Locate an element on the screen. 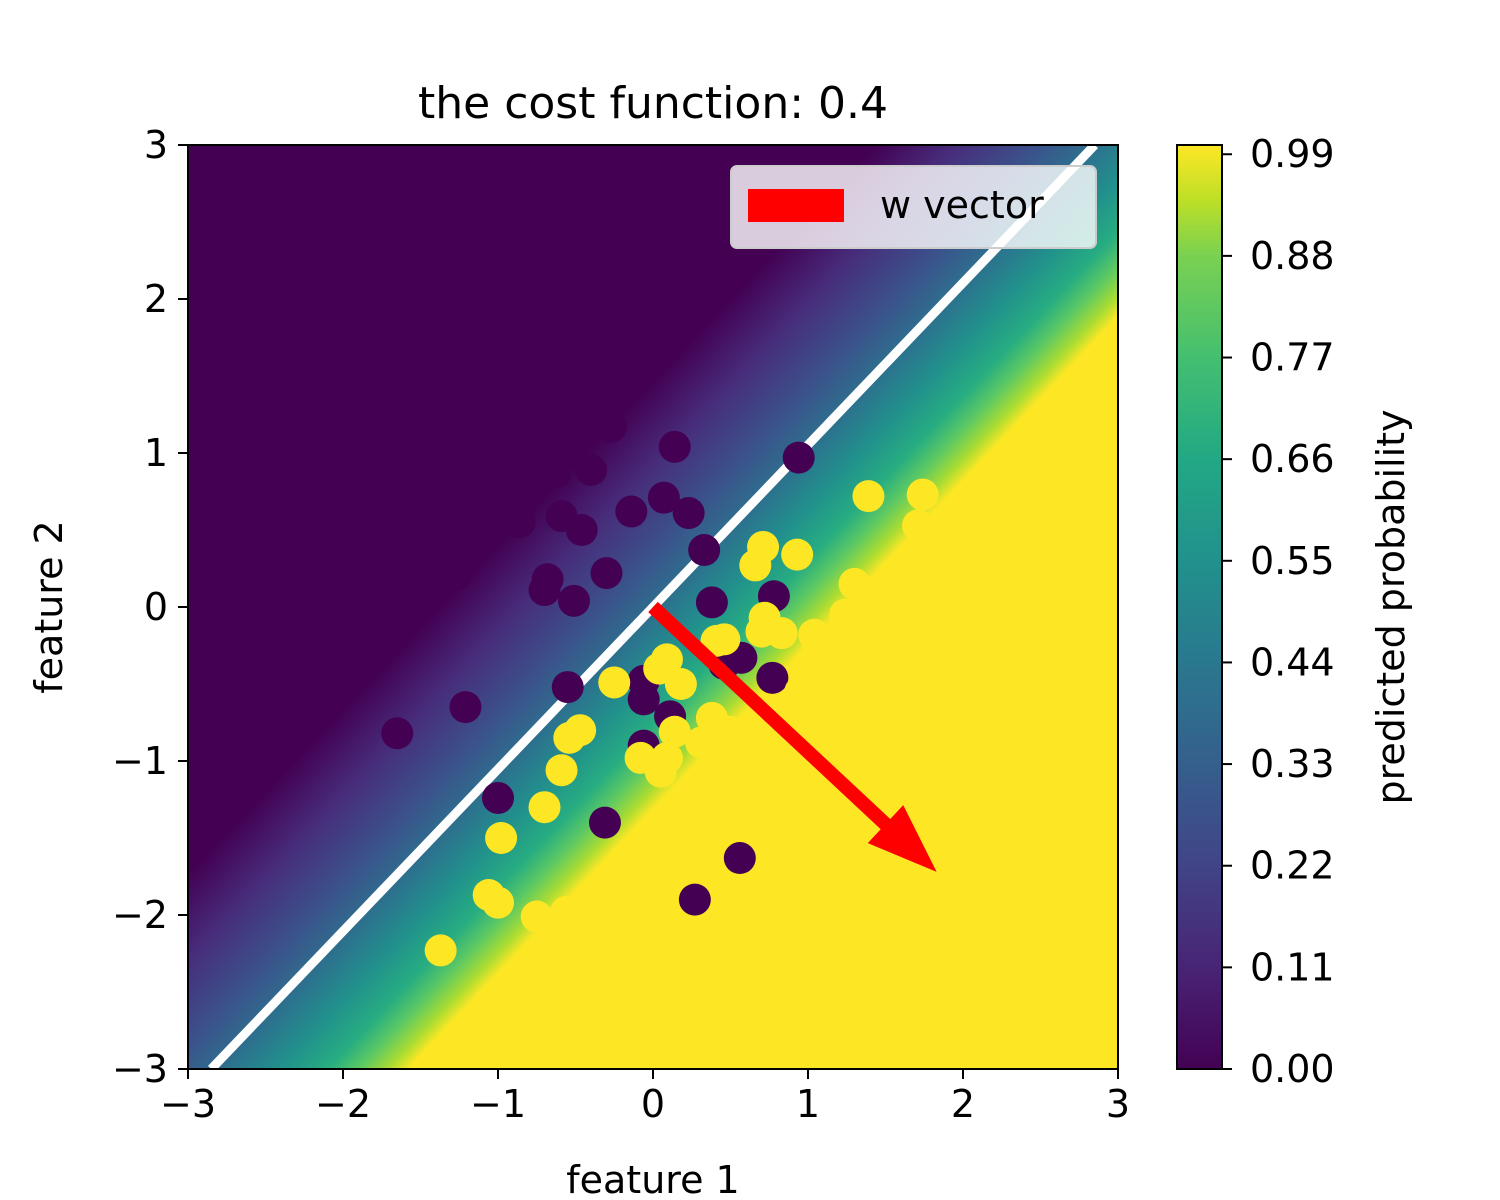  x-tick-label: 0 is located at coordinates (653, 1104).